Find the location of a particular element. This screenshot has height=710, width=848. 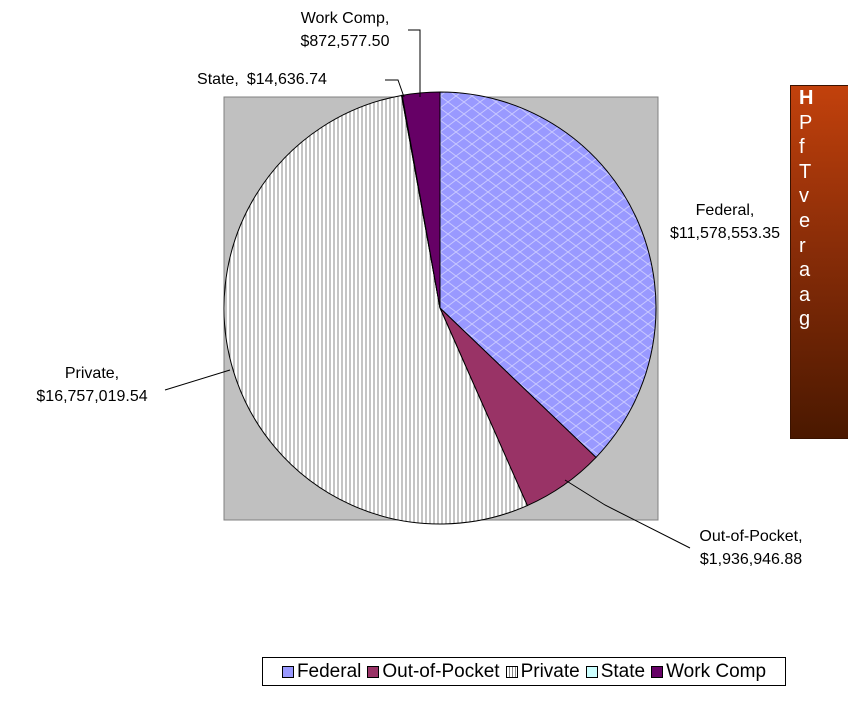

legend-item: State is located at coordinates (615, 671).